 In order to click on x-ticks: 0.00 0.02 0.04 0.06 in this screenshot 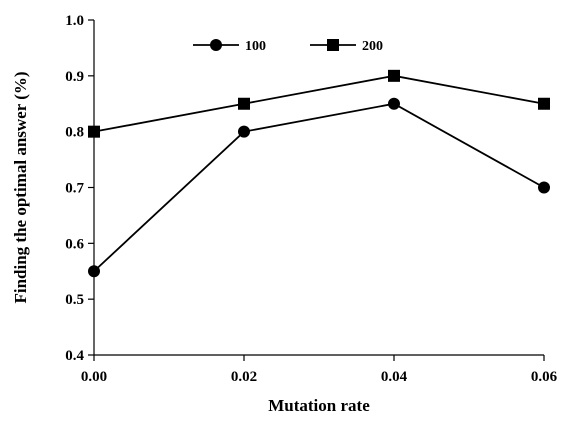, I will do `click(319, 370)`.